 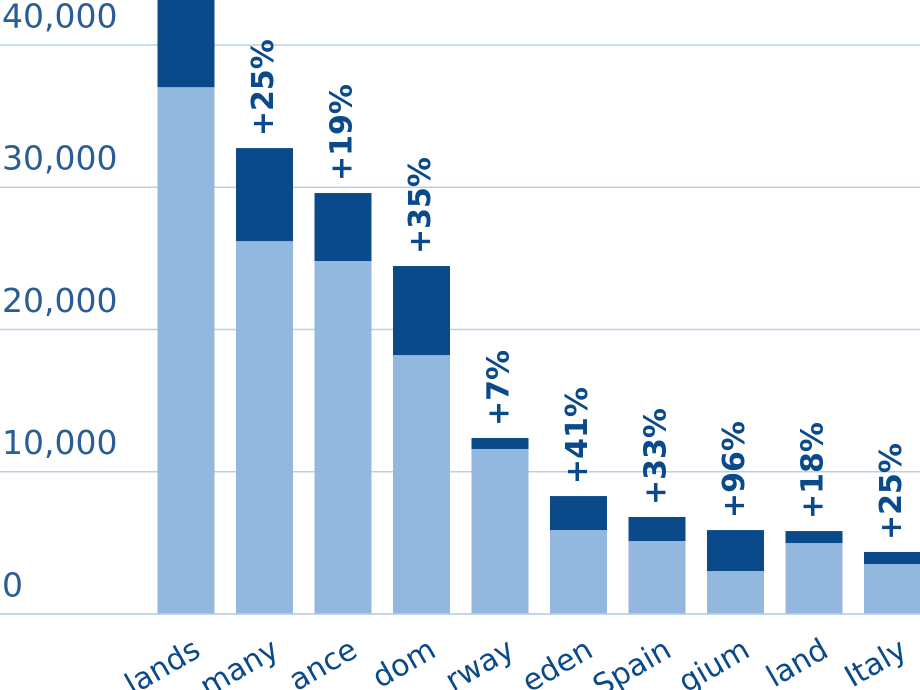 I want to click on x-tick-label: Spain, so click(x=632, y=661).